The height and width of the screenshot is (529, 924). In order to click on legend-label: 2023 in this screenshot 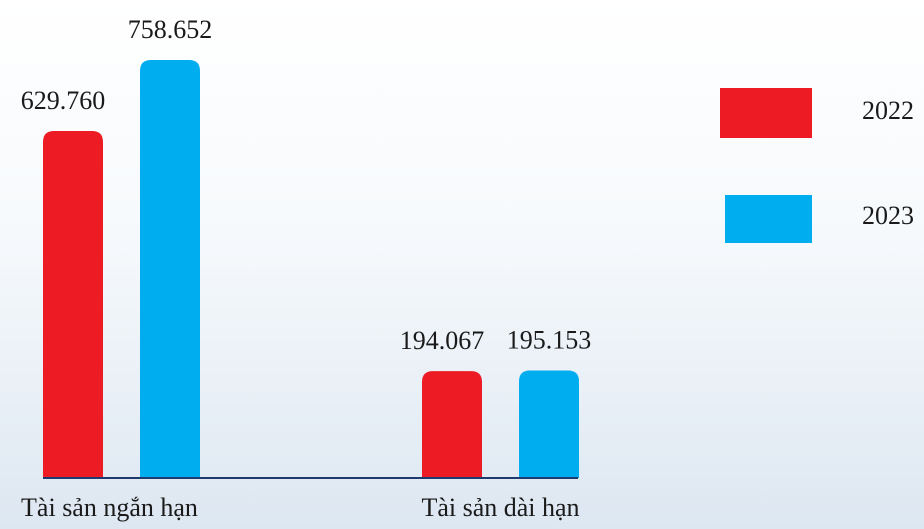, I will do `click(888, 215)`.